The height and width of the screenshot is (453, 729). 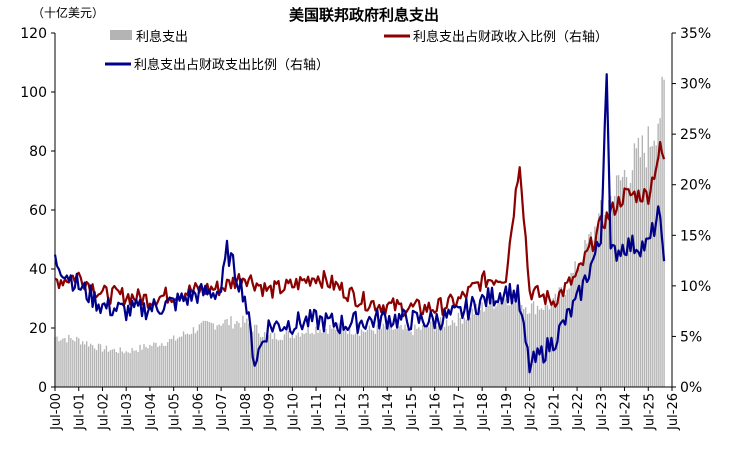 What do you see at coordinates (231, 65) in the screenshot?
I see `legend-label-spending-ratio: 利息支出占财政支出比例（右轴）` at bounding box center [231, 65].